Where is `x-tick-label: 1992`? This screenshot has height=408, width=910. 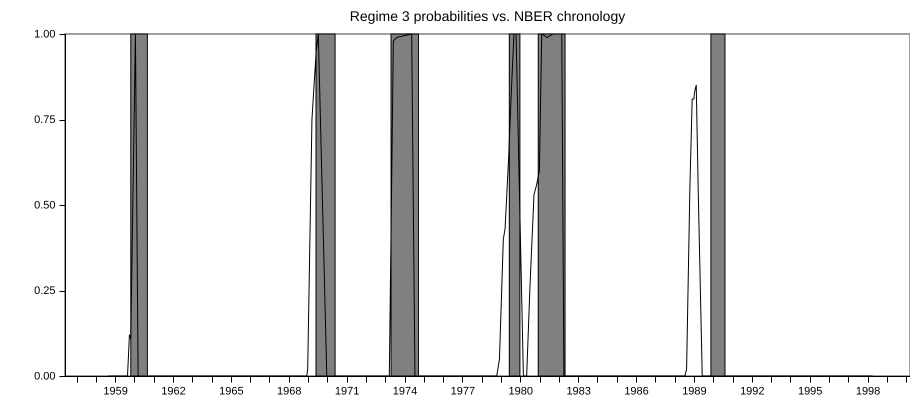
x-tick-label: 1992 is located at coordinates (752, 392).